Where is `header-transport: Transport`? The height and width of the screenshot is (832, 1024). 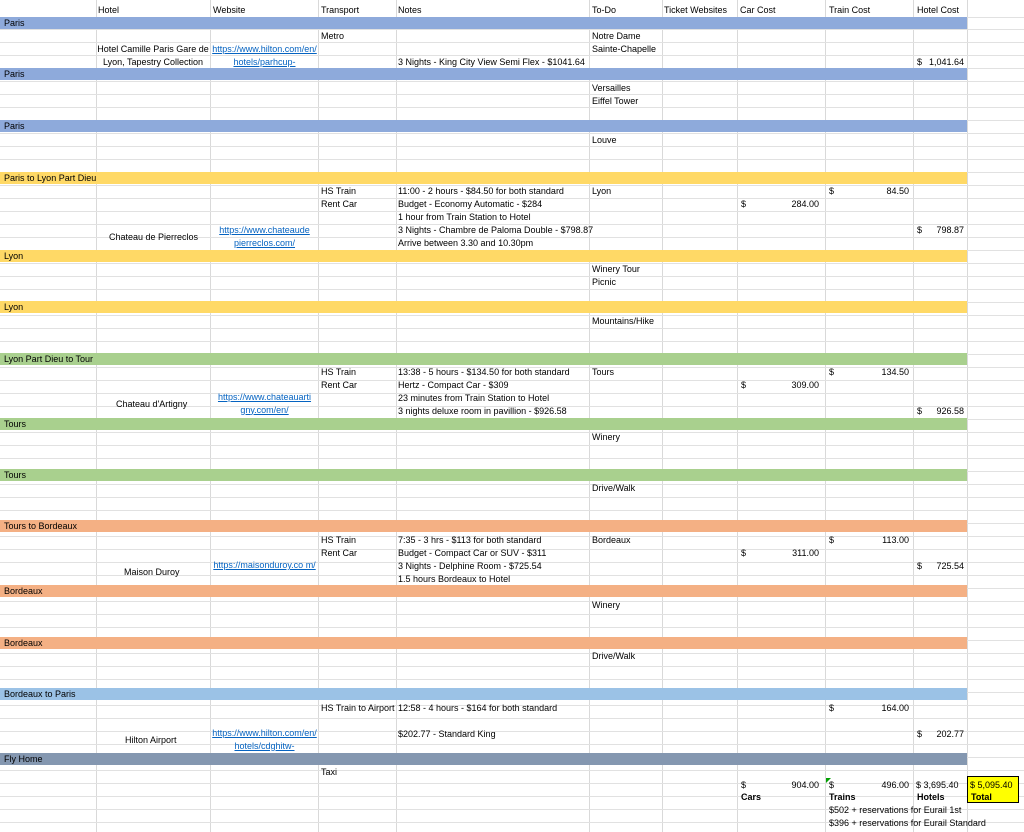 header-transport: Transport is located at coordinates (340, 10).